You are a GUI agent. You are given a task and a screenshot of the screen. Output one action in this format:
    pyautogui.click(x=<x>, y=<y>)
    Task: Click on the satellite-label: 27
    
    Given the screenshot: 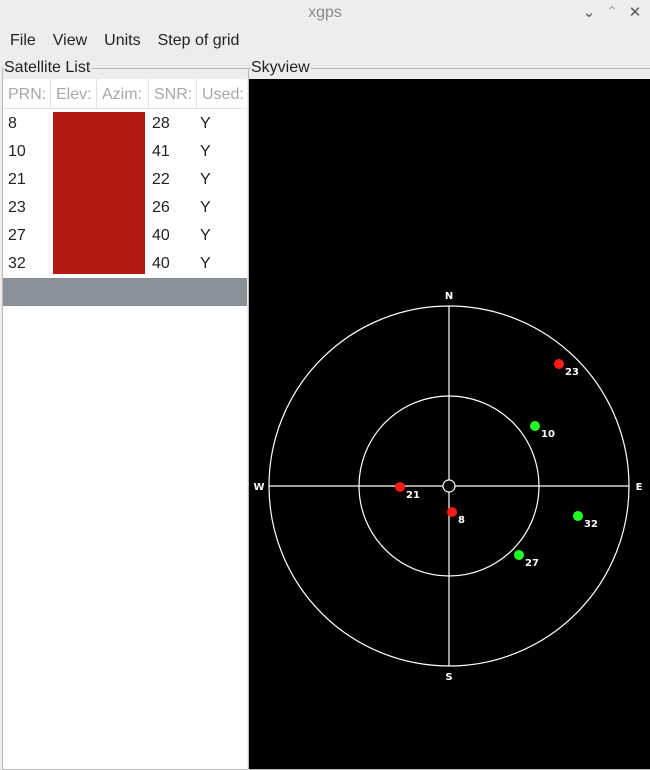 What is the action you would take?
    pyautogui.click(x=532, y=563)
    